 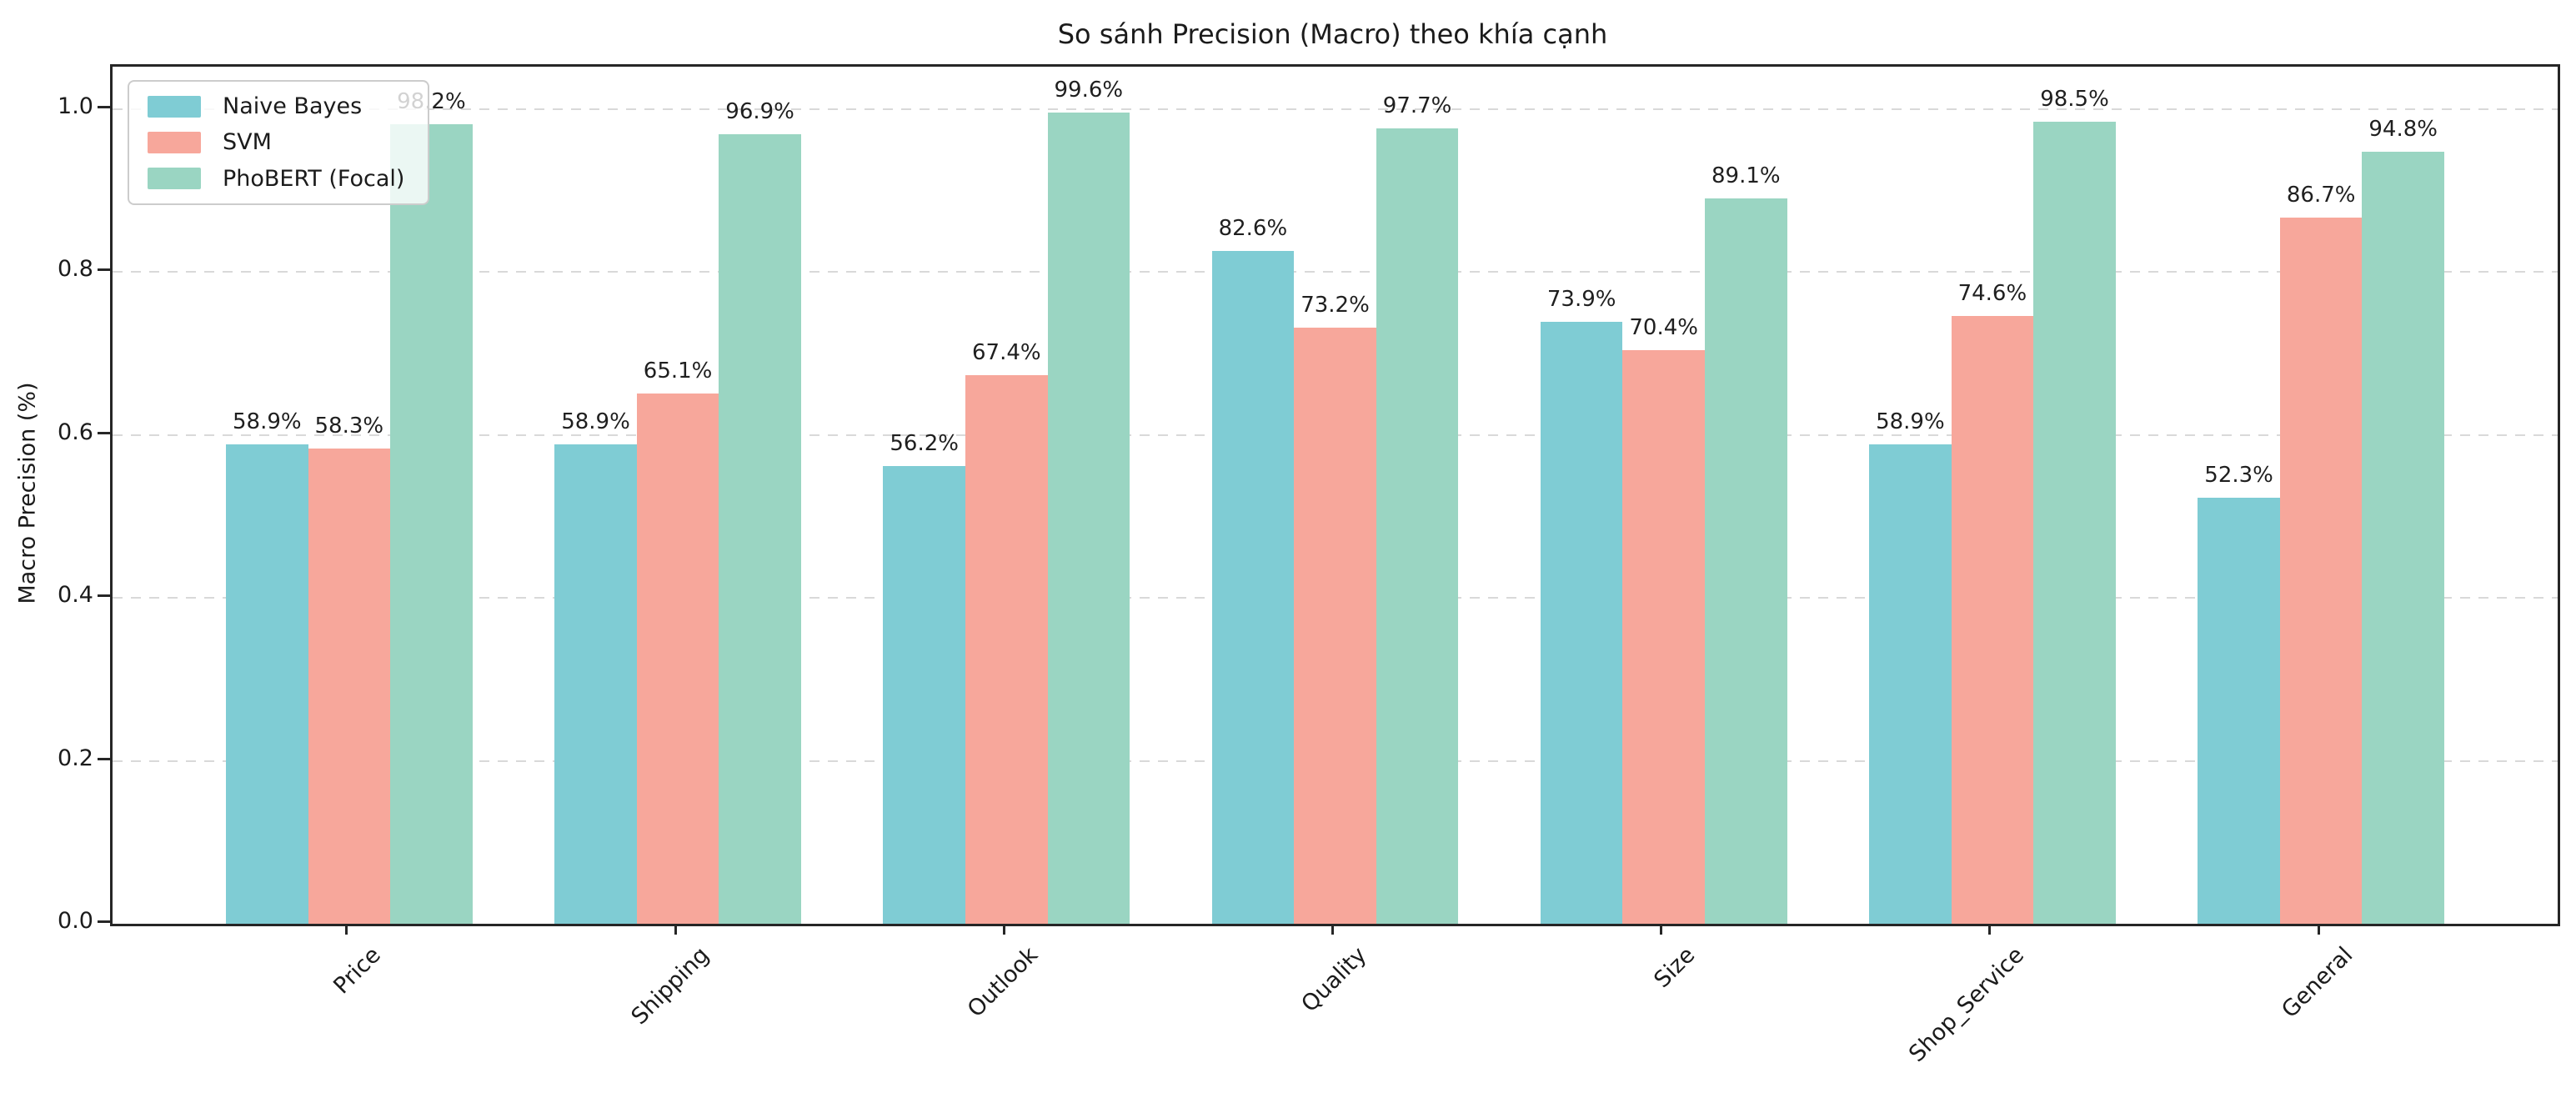 What do you see at coordinates (1966, 1005) in the screenshot?
I see `x-tick-label-shop_service: Shop_Service` at bounding box center [1966, 1005].